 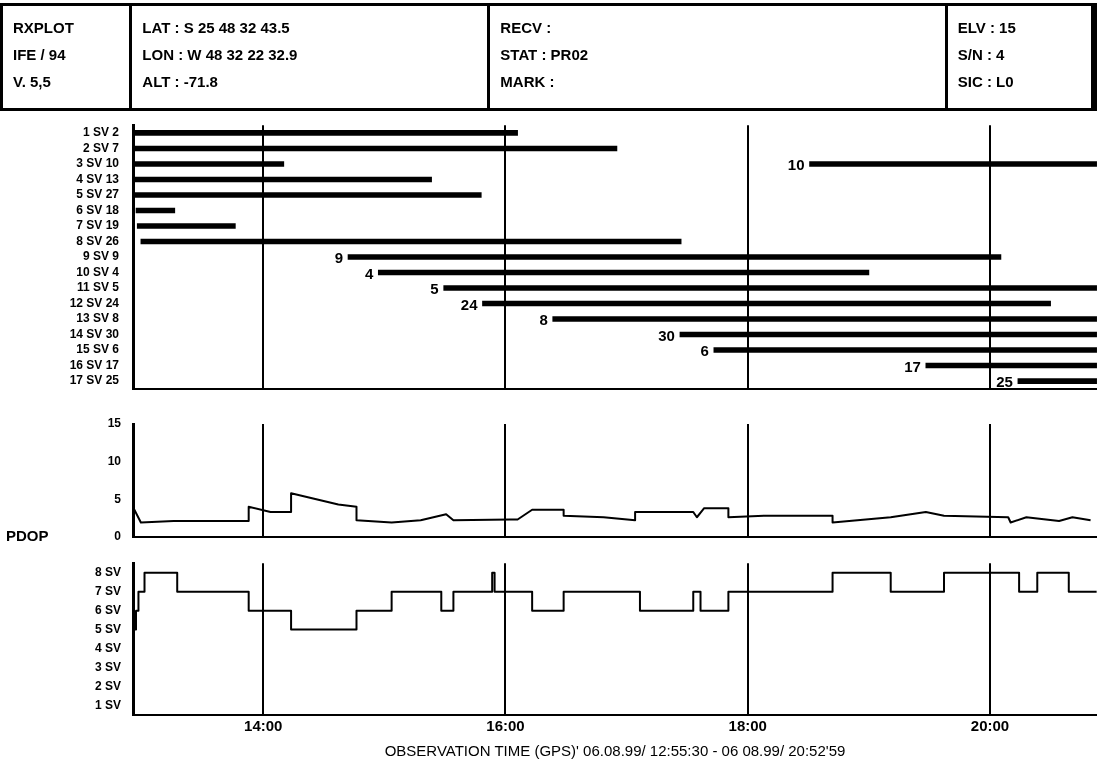 I want to click on y-tick-label: 5 SV, so click(x=107, y=628).